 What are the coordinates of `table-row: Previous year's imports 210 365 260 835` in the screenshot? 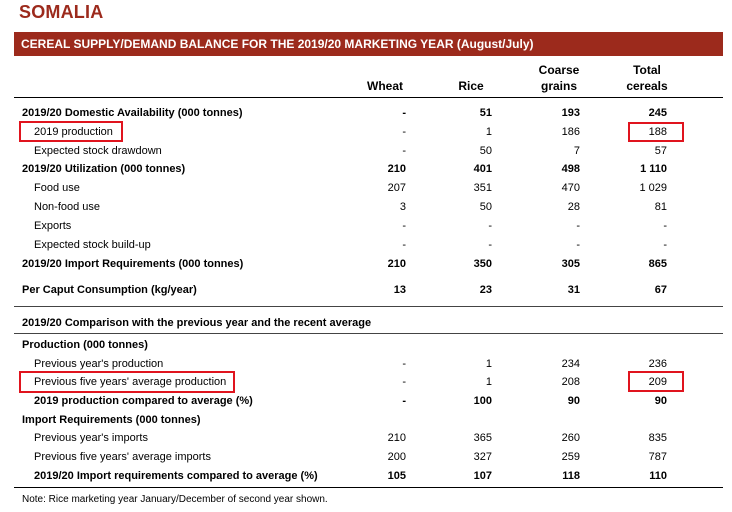 It's located at (366, 438).